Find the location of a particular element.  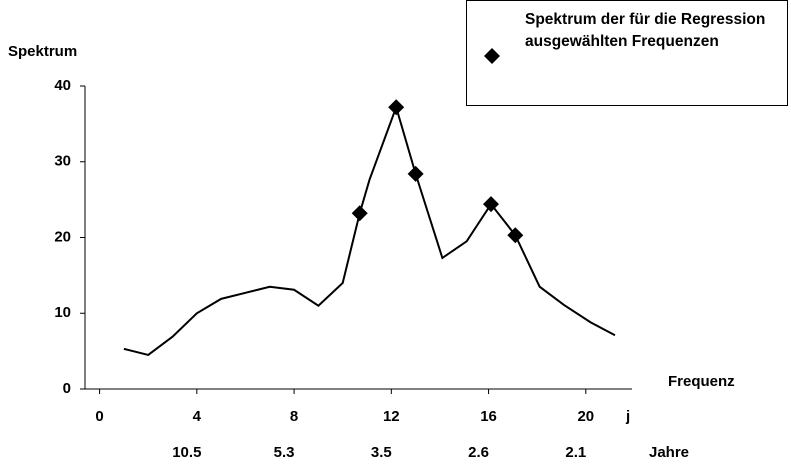

x-tick-label: 4 is located at coordinates (197, 416).